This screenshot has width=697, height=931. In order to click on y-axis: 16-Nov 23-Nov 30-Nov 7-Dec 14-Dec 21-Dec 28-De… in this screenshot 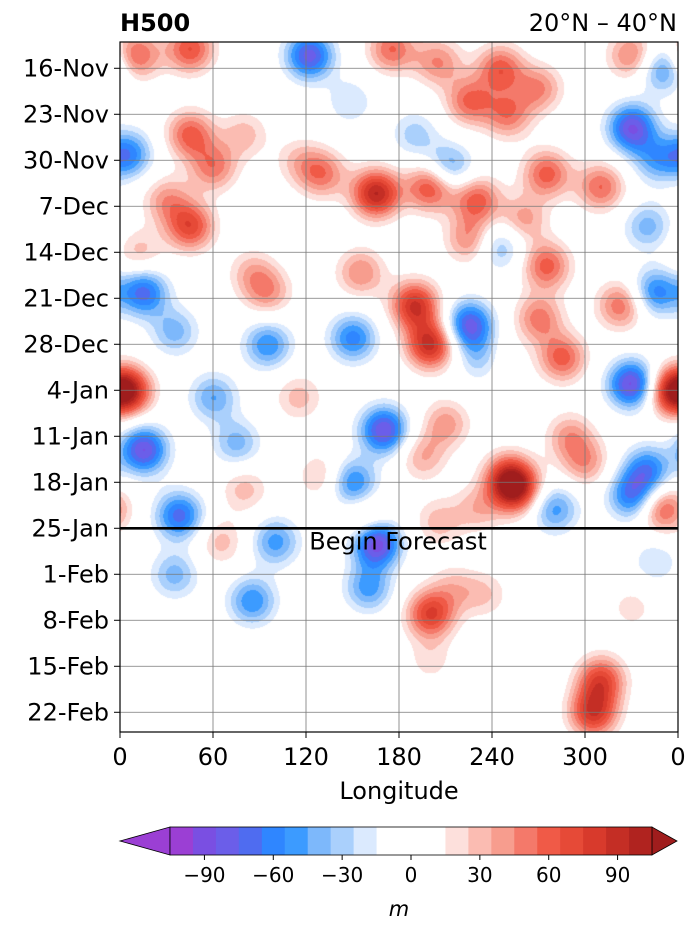, I will do `click(71, 390)`.